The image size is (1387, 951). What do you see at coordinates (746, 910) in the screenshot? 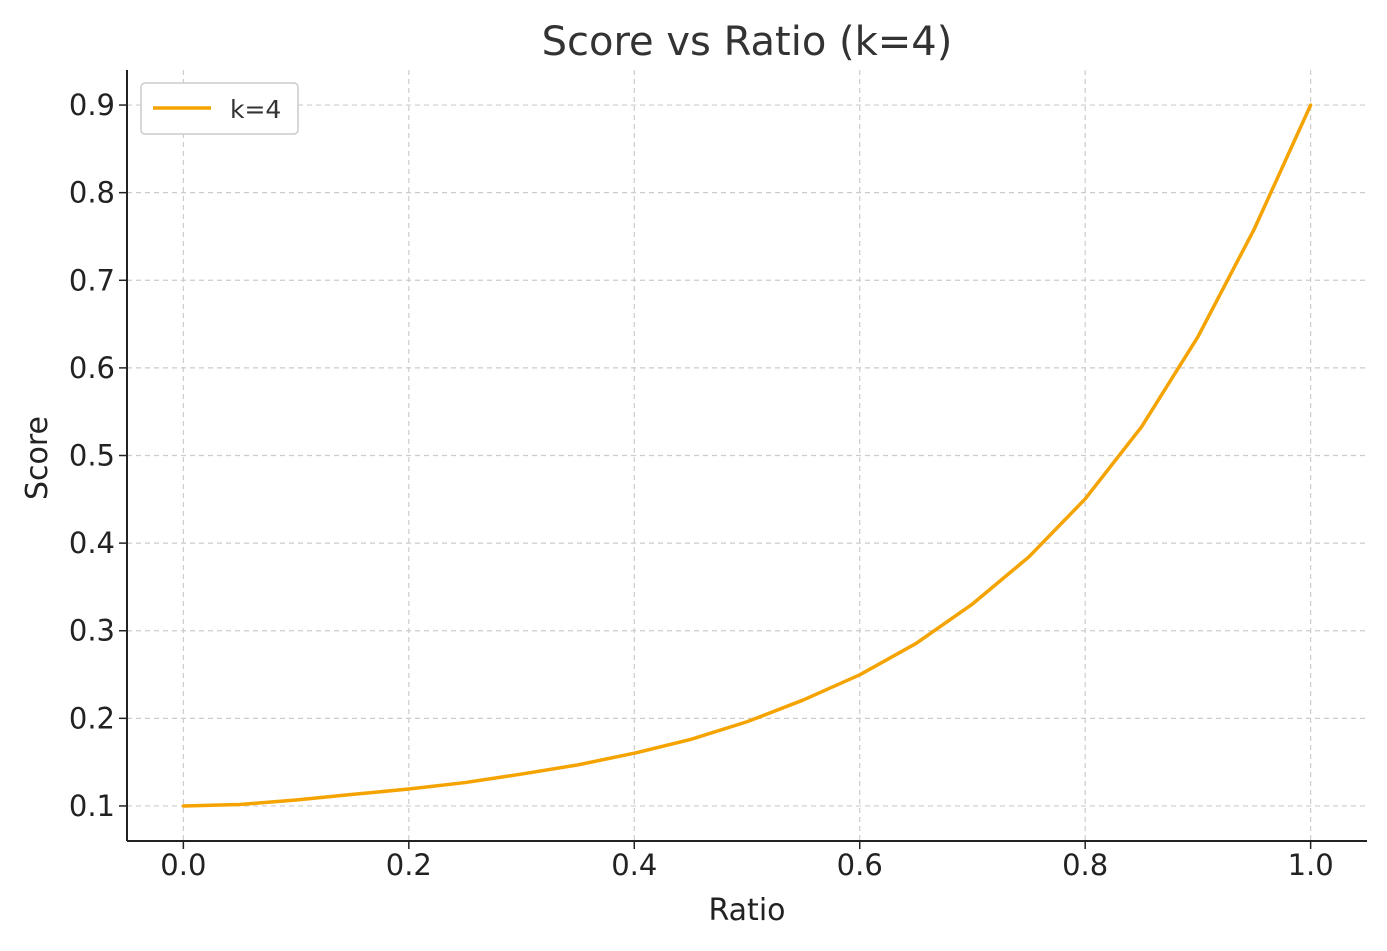
I see `x-axis-label: Ratio` at bounding box center [746, 910].